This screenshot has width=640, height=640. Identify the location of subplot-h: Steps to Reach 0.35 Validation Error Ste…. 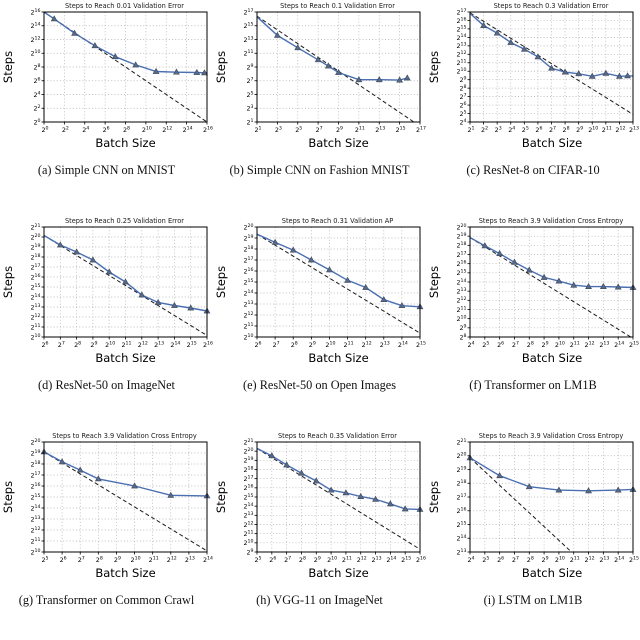
(319, 535).